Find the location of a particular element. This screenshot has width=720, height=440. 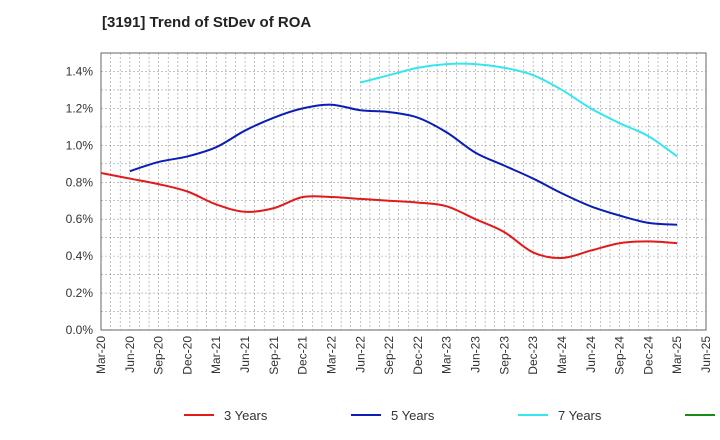

x-tick-label: Sep-24 is located at coordinates (620, 355).